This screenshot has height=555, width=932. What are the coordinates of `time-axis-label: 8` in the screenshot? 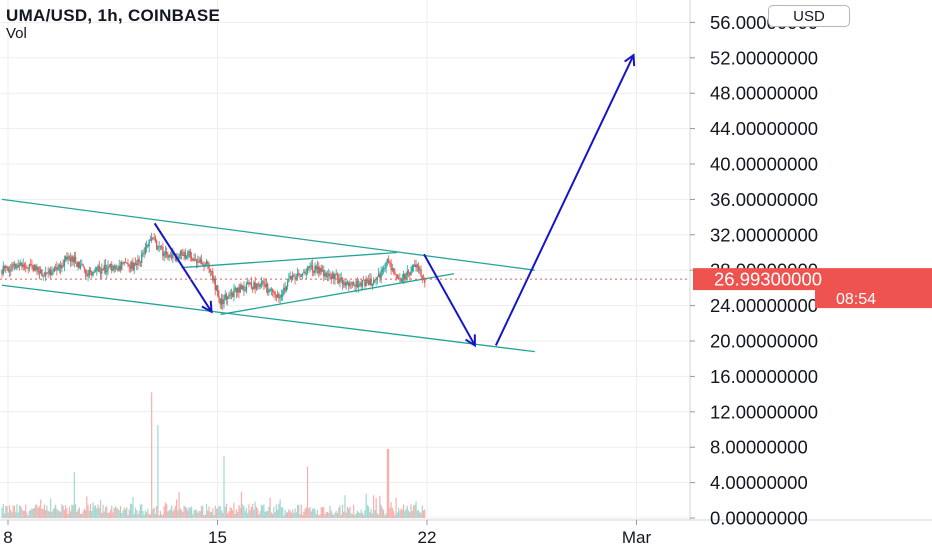 It's located at (7, 537).